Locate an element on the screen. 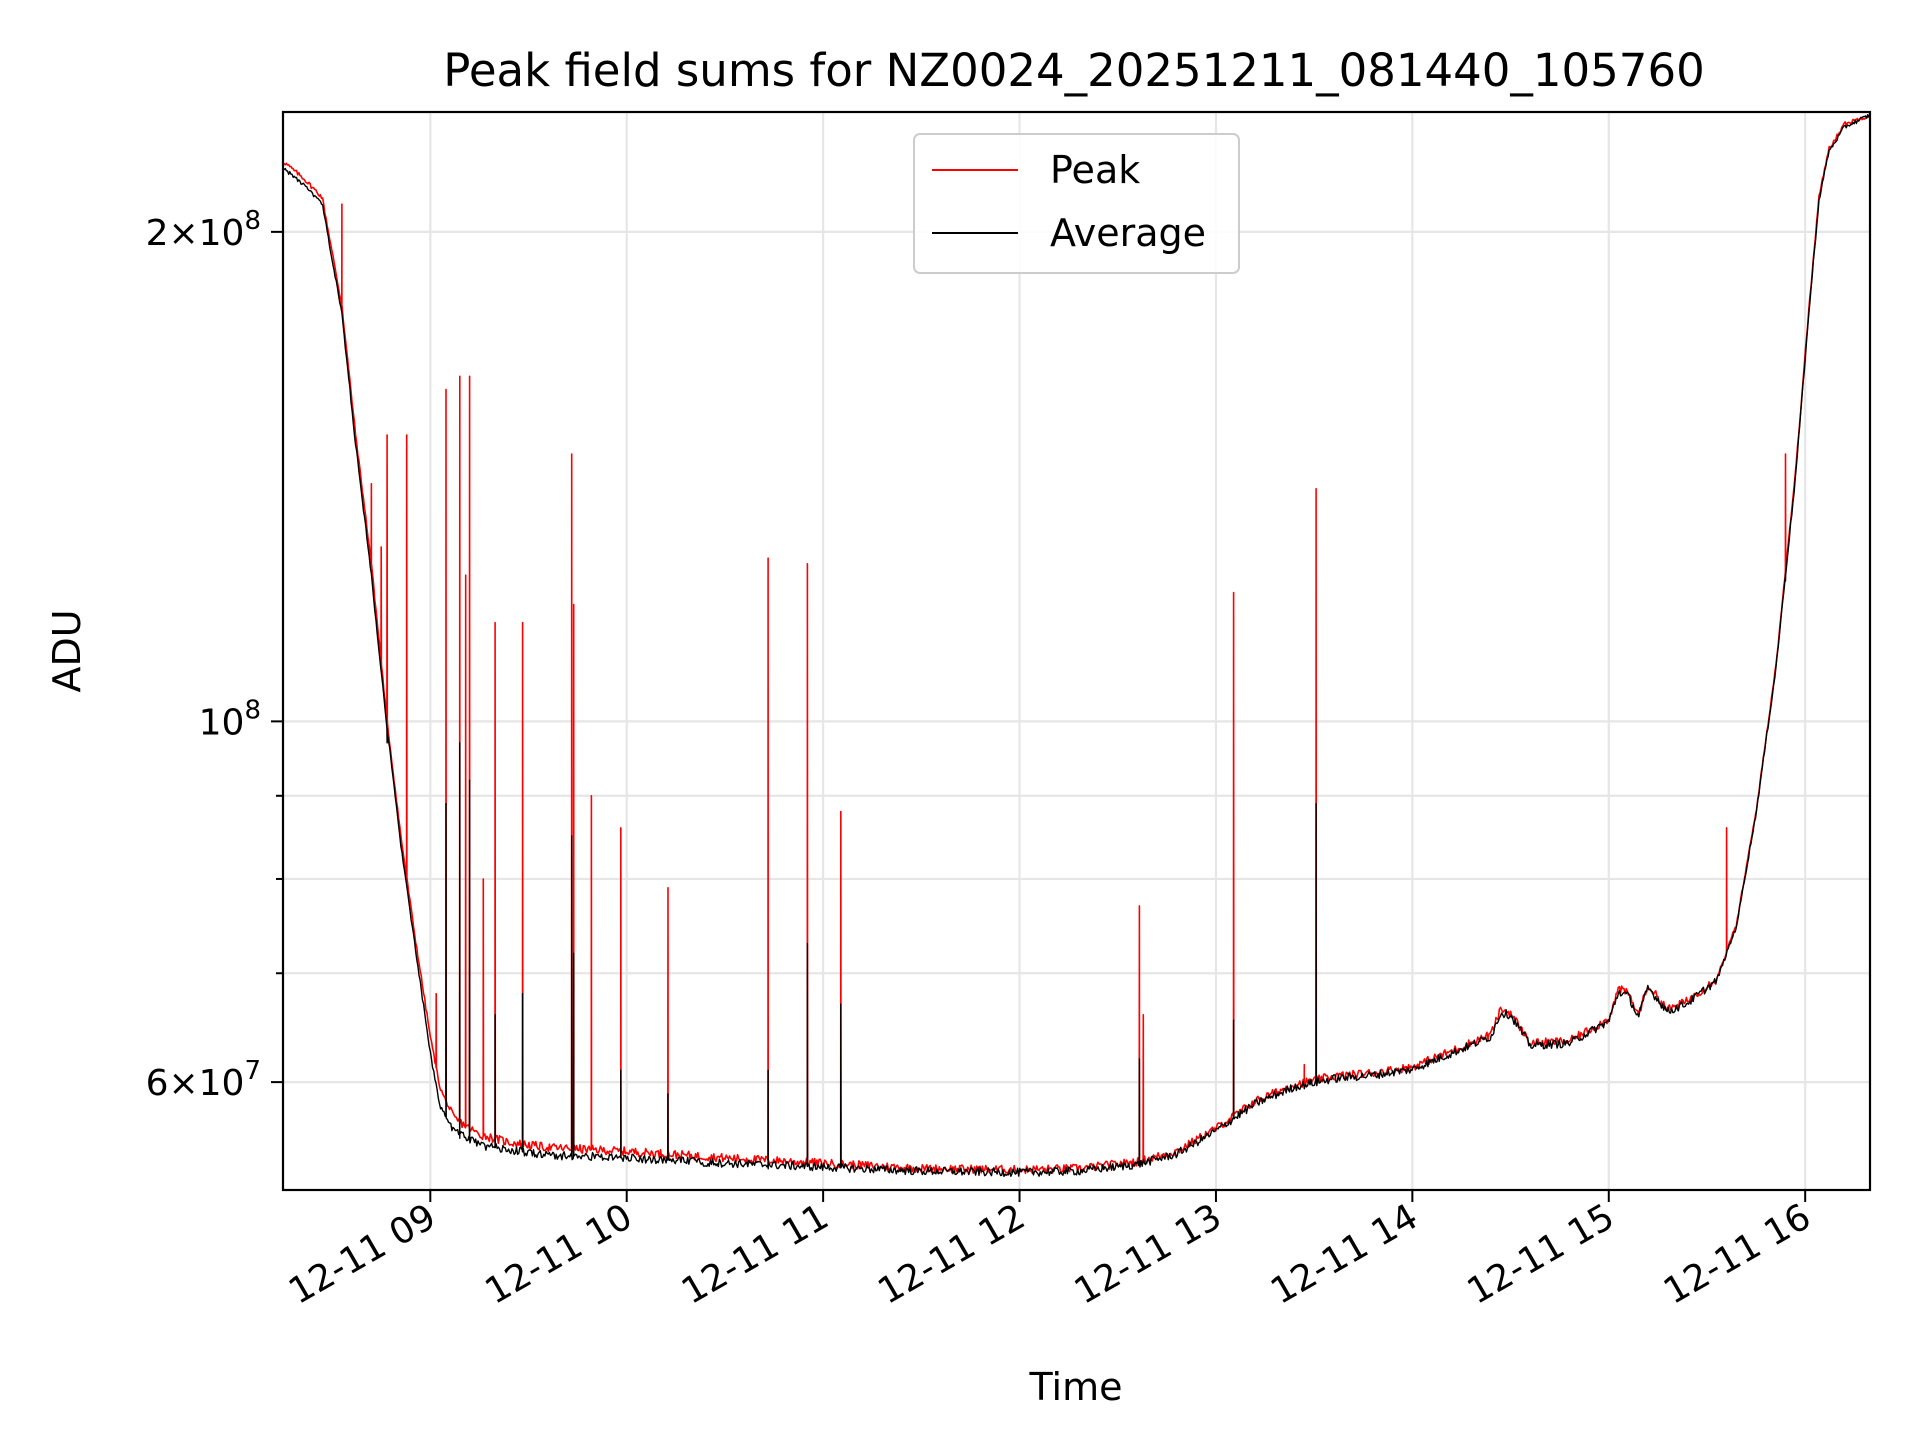 The height and width of the screenshot is (1440, 1920). y-tick-label: 108 is located at coordinates (230, 719).